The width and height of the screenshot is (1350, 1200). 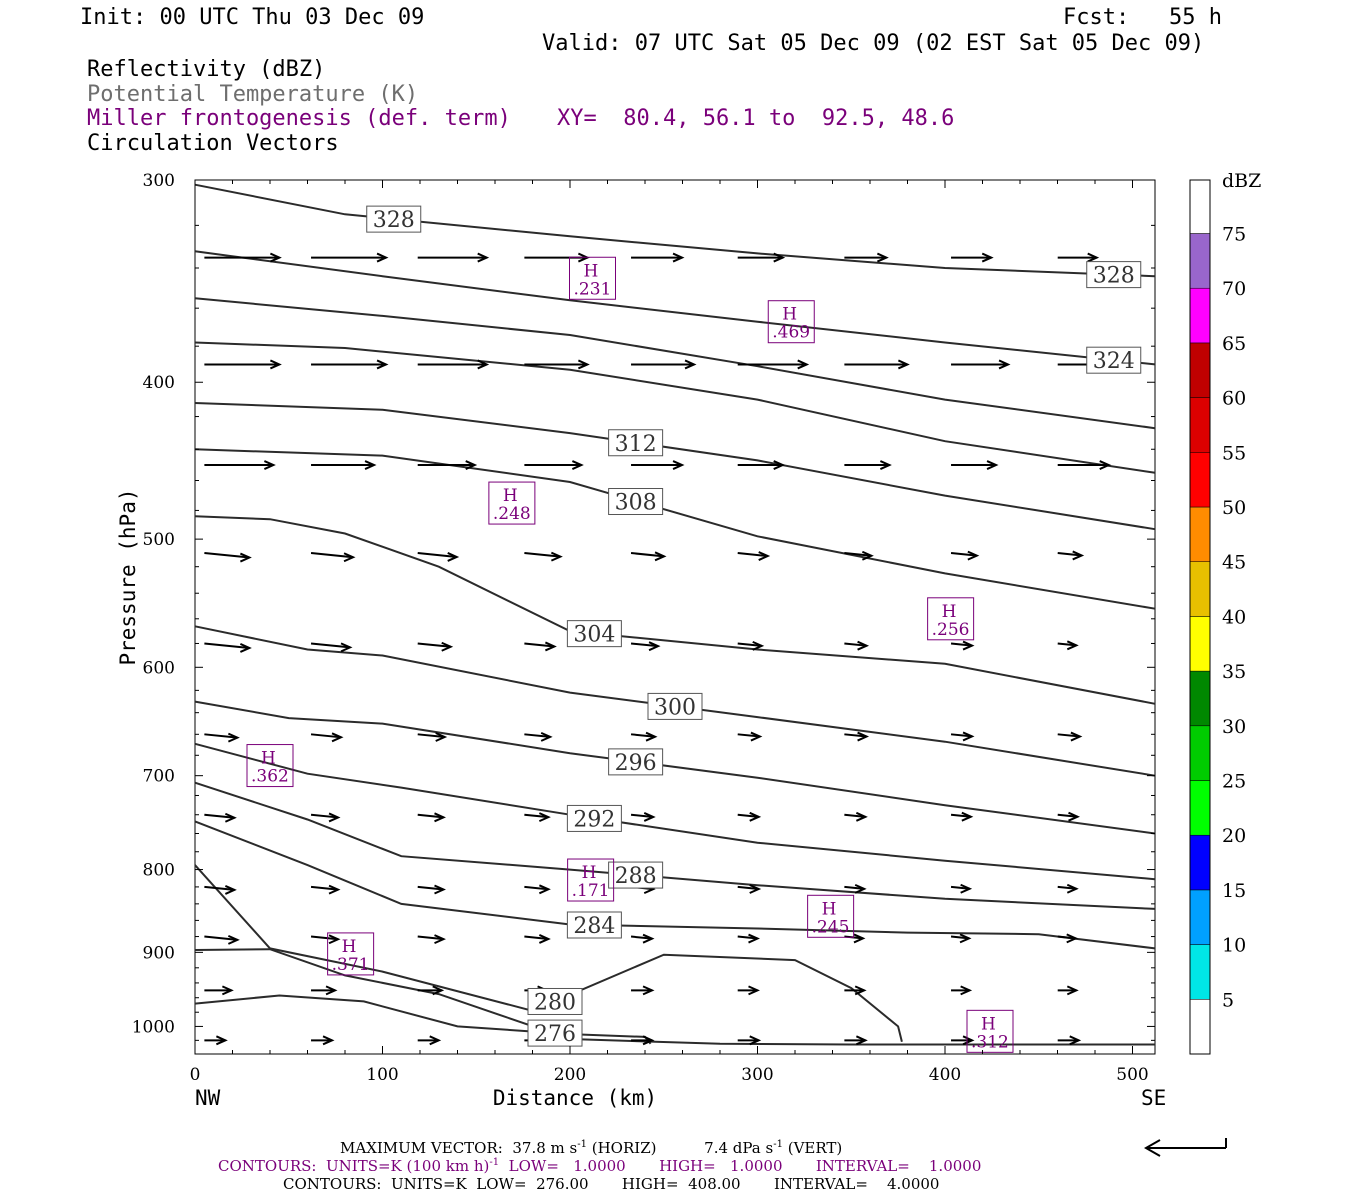 What do you see at coordinates (1132, 1075) in the screenshot?
I see `x-tick-label: 500` at bounding box center [1132, 1075].